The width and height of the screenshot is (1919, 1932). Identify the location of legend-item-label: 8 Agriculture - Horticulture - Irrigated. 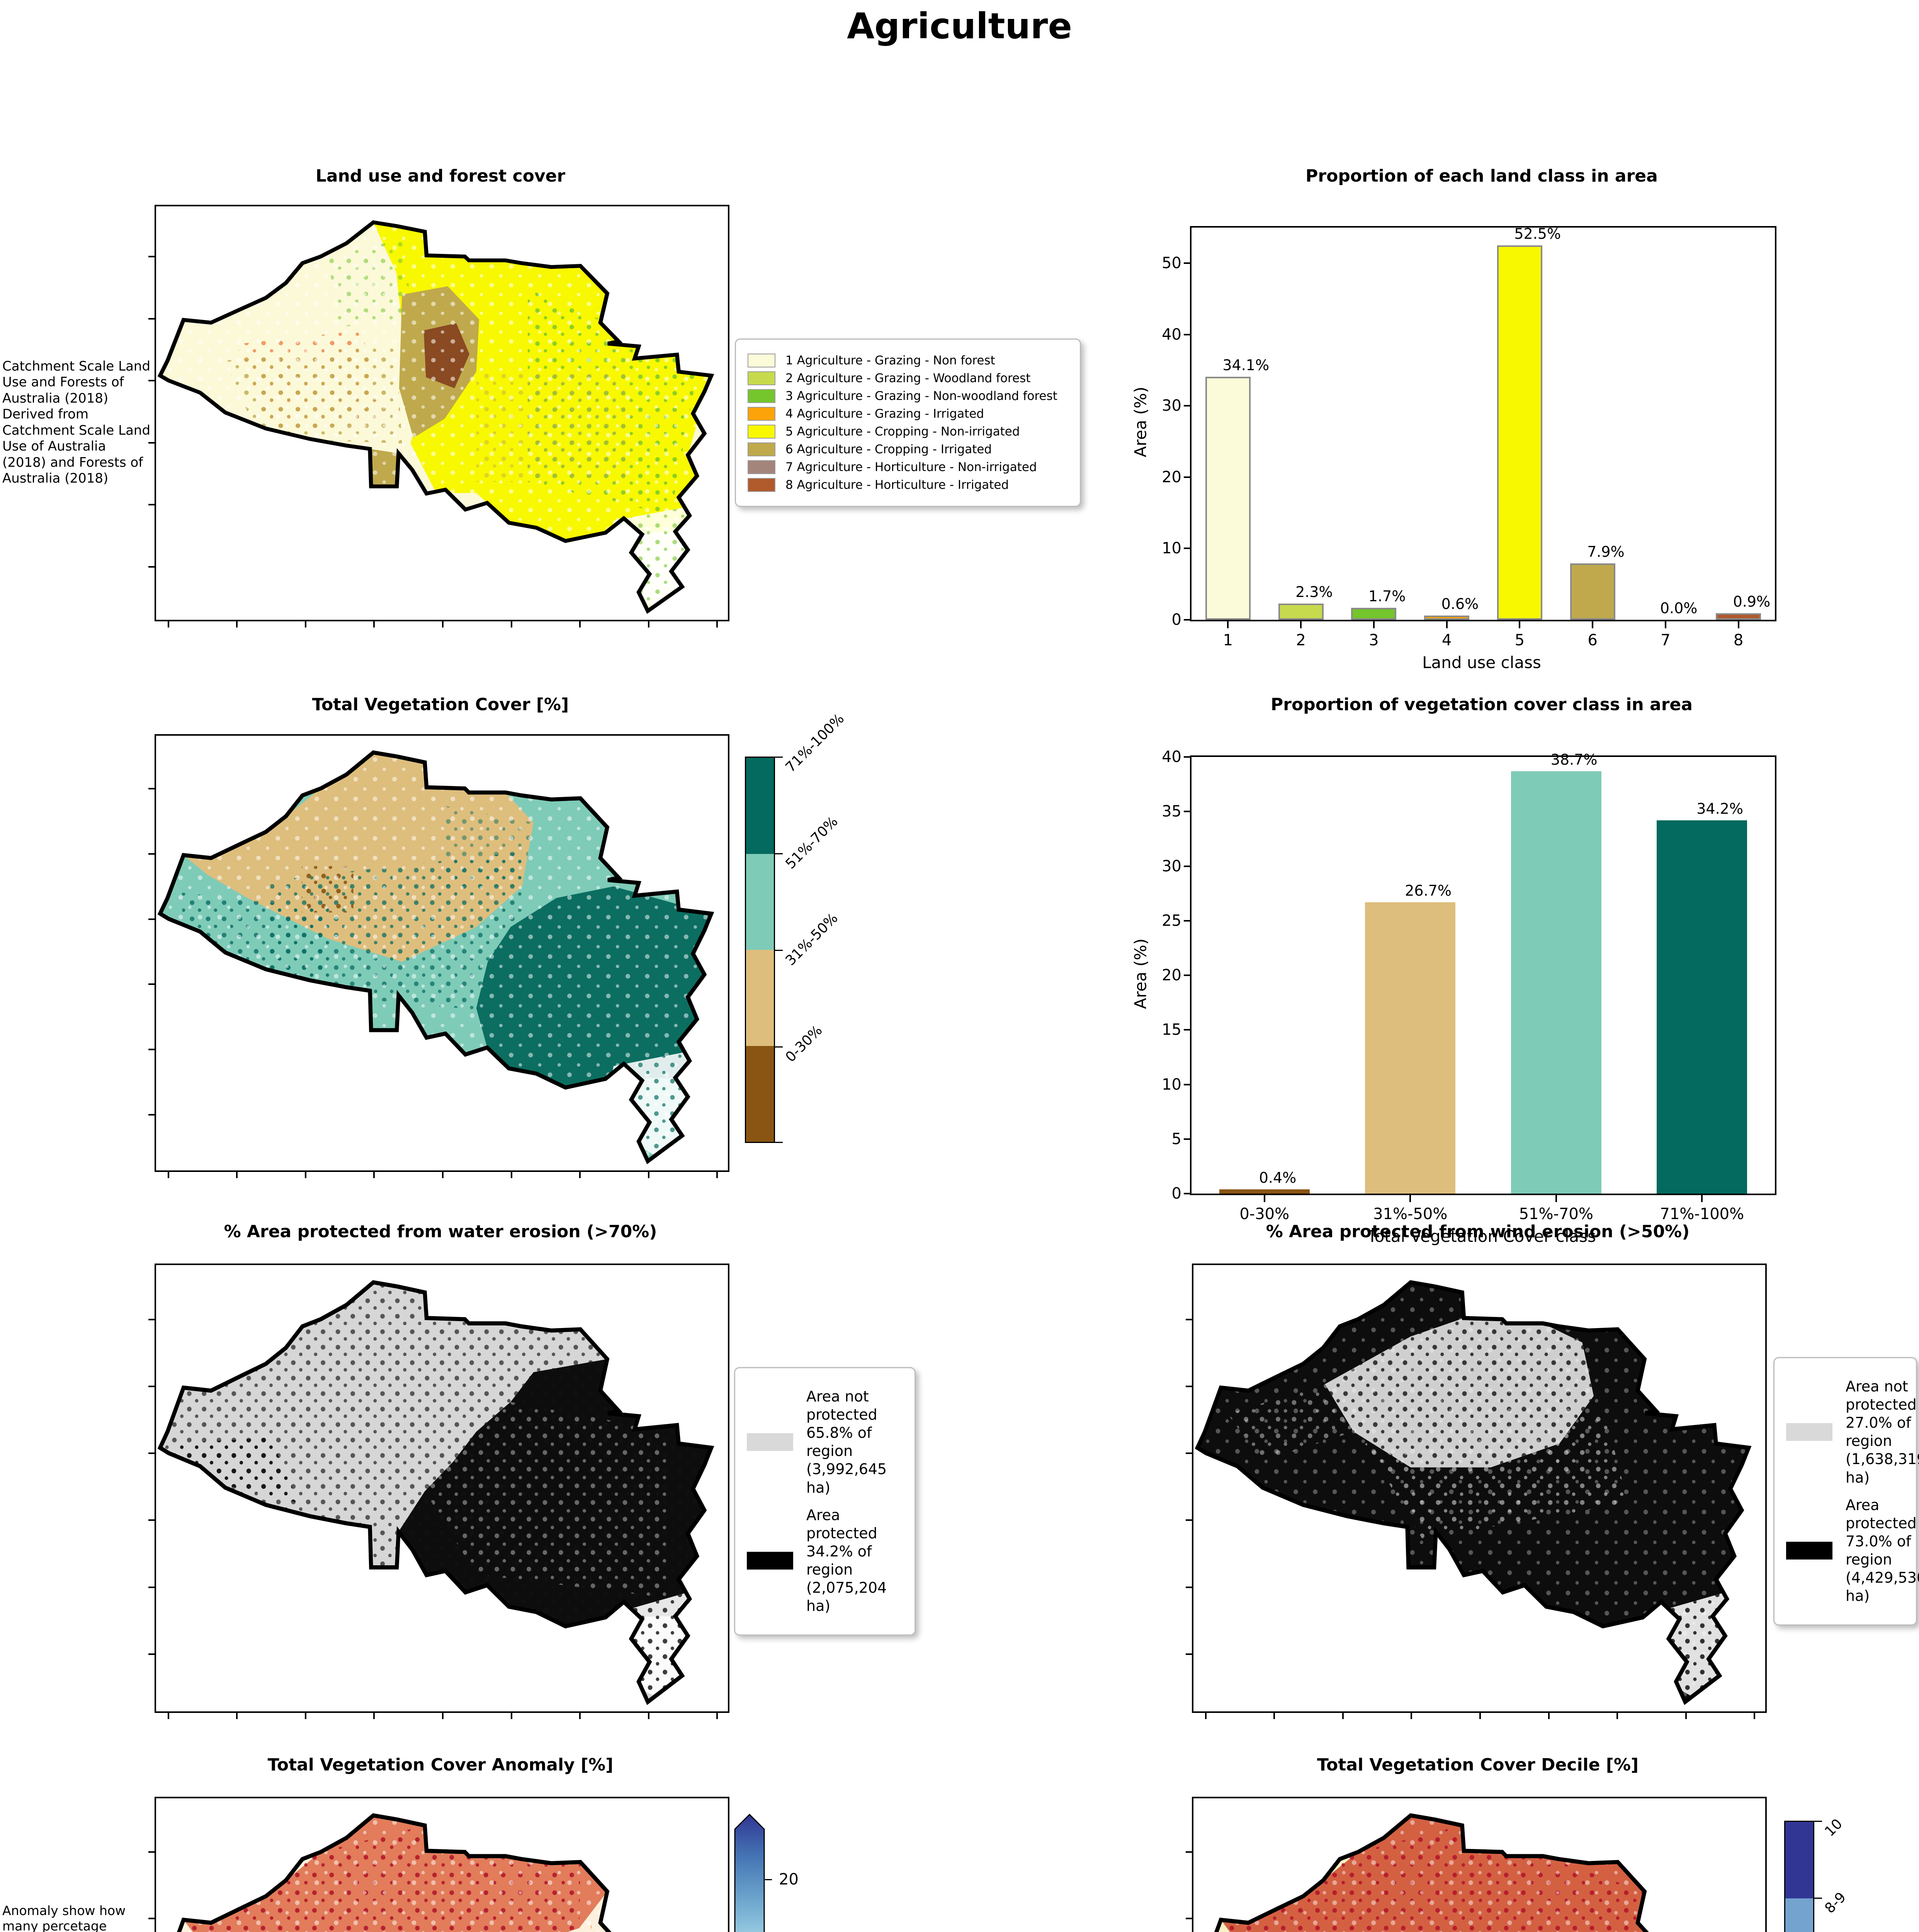
(897, 485).